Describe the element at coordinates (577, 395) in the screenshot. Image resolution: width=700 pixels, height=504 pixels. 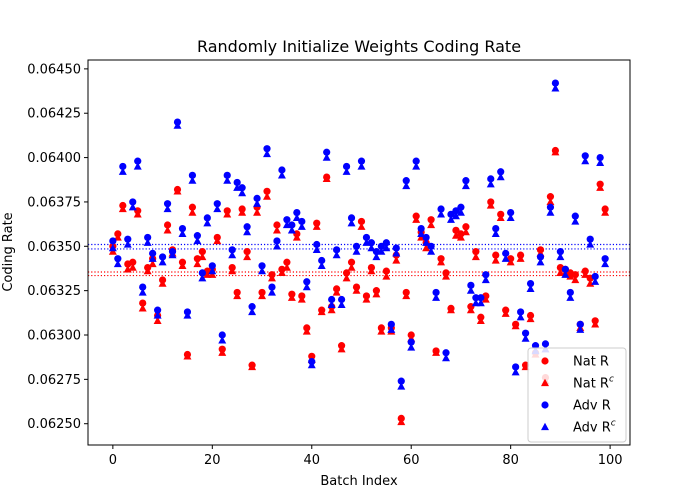
I see `legend: Nat R Nat Rc Adv R Adv Rc` at that location.